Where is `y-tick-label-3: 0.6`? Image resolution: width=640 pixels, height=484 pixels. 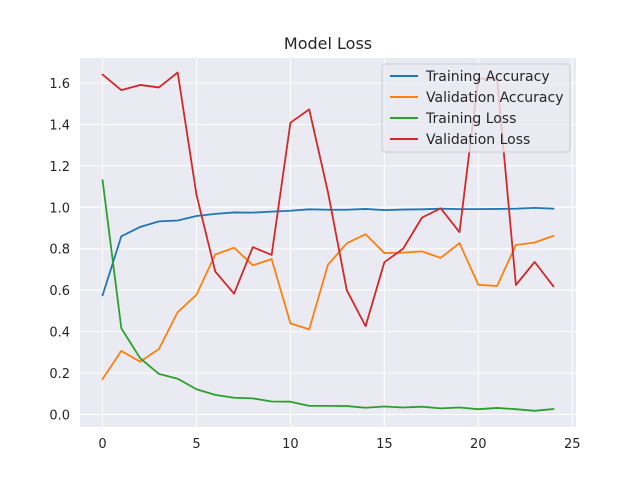
y-tick-label-3: 0.6 is located at coordinates (59, 291).